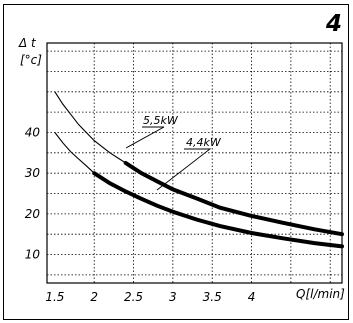 The image size is (353, 323). What do you see at coordinates (54, 297) in the screenshot?
I see `x-tick-label: 1.5` at bounding box center [54, 297].